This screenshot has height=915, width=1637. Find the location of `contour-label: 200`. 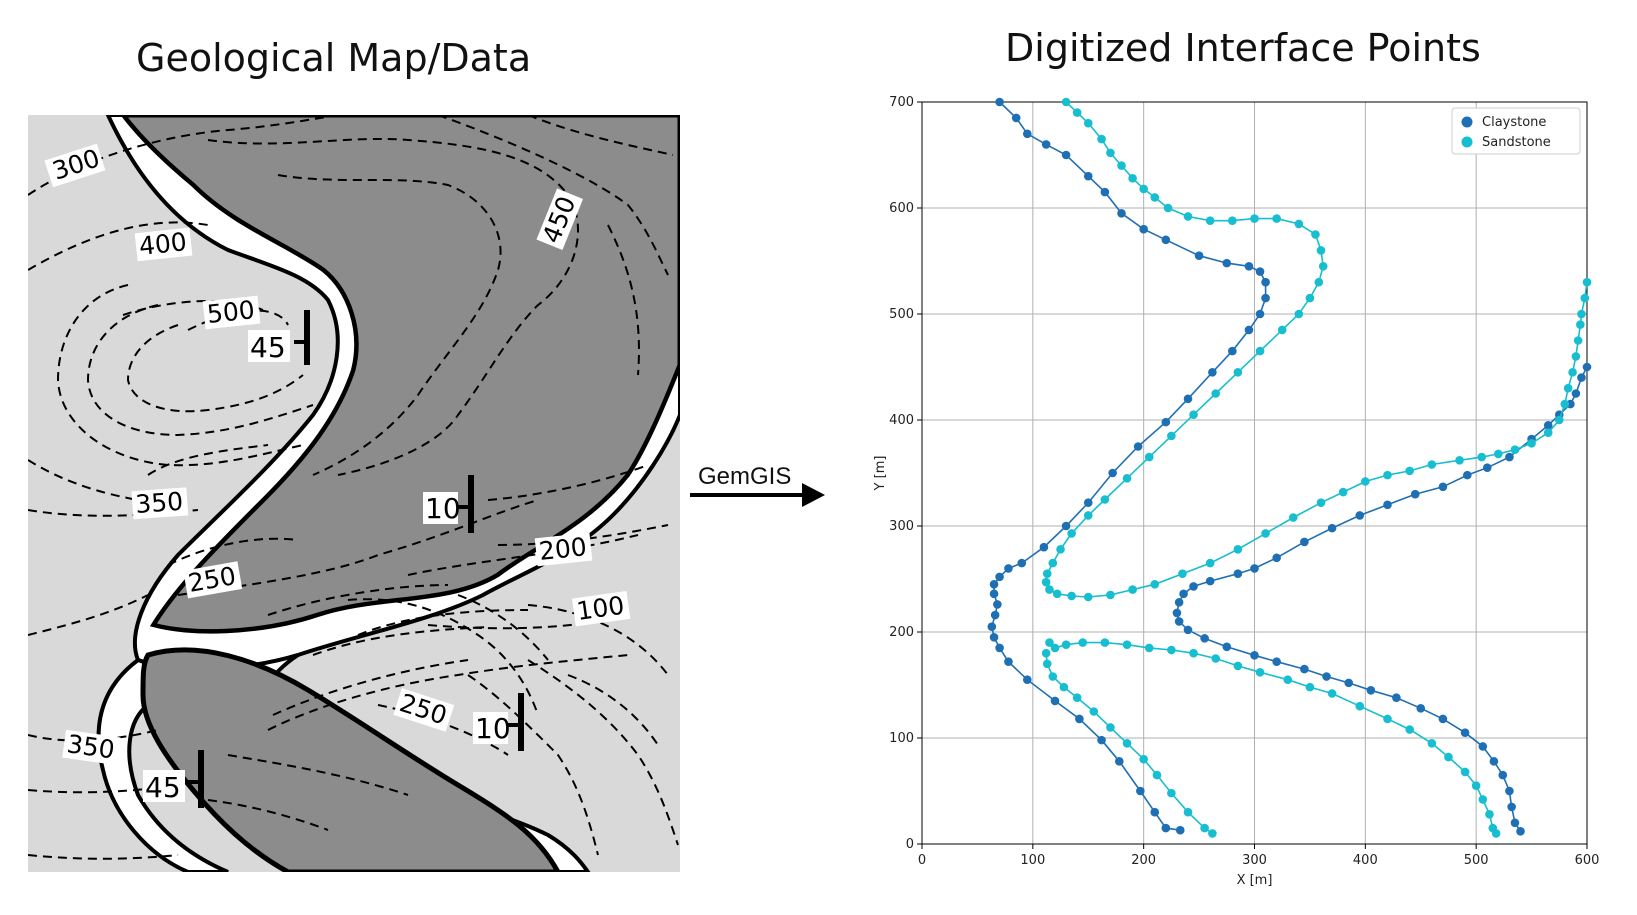

contour-label: 200 is located at coordinates (563, 549).